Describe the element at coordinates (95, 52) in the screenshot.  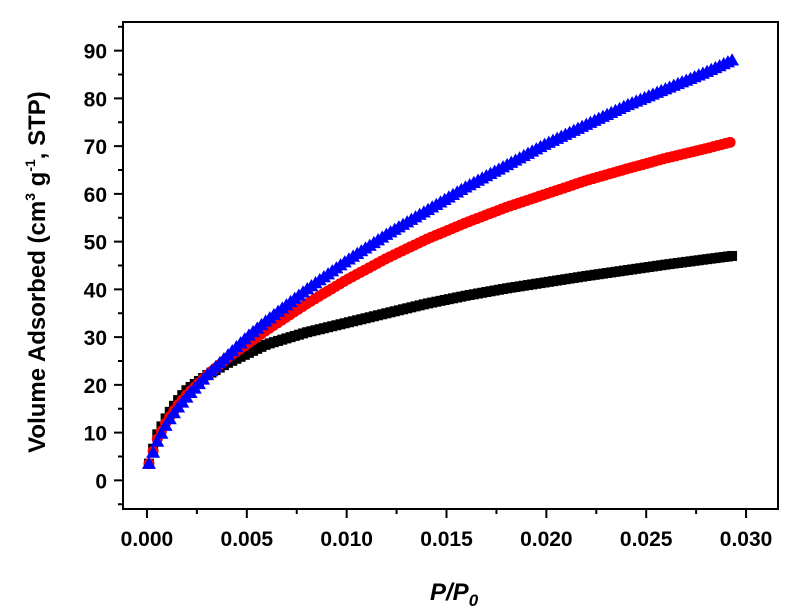
I see `y-tick-label: 90` at that location.